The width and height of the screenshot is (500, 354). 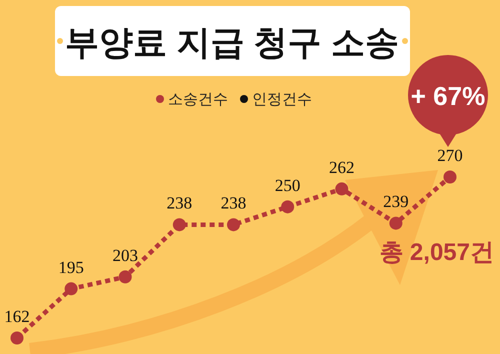 What do you see at coordinates (396, 202) in the screenshot?
I see `data-label: 239` at bounding box center [396, 202].